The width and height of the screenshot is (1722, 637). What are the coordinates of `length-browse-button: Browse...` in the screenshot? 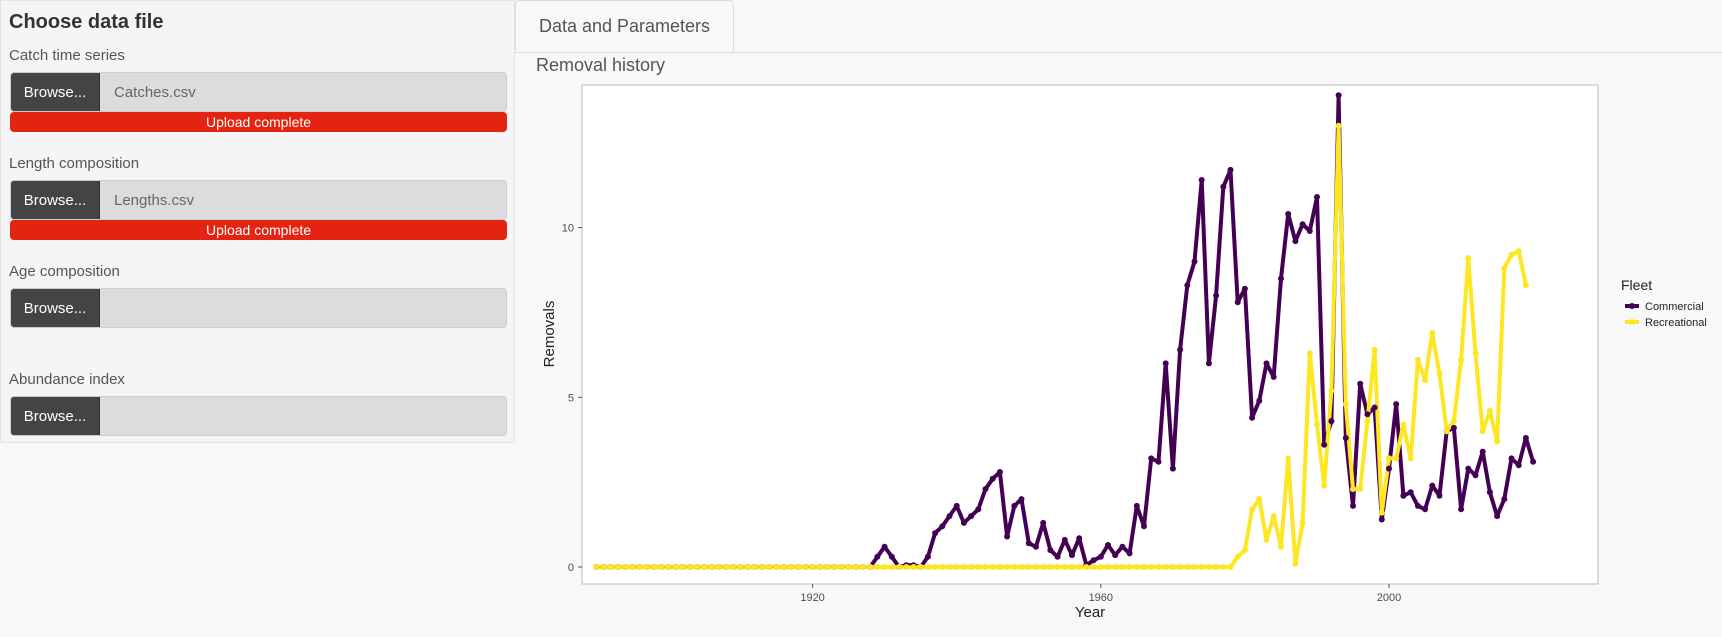 It's located at (55, 200).